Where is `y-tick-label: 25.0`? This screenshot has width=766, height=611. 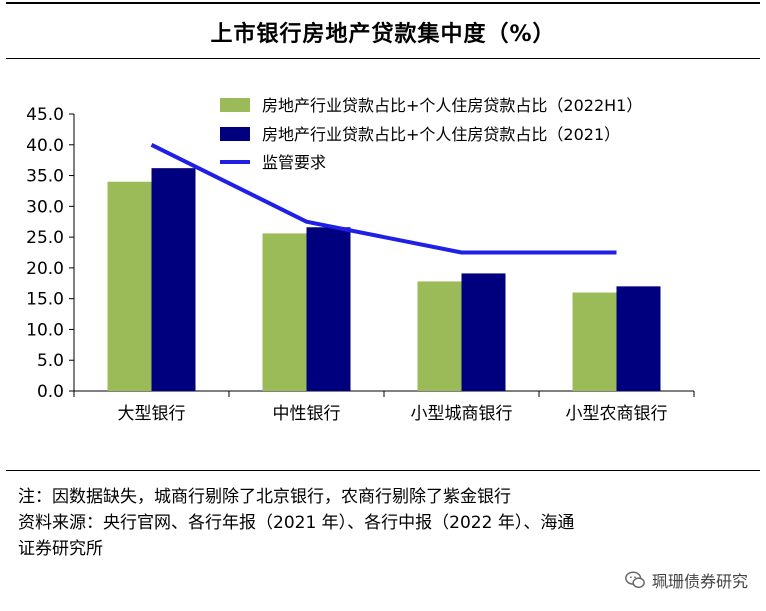 y-tick-label: 25.0 is located at coordinates (45, 238).